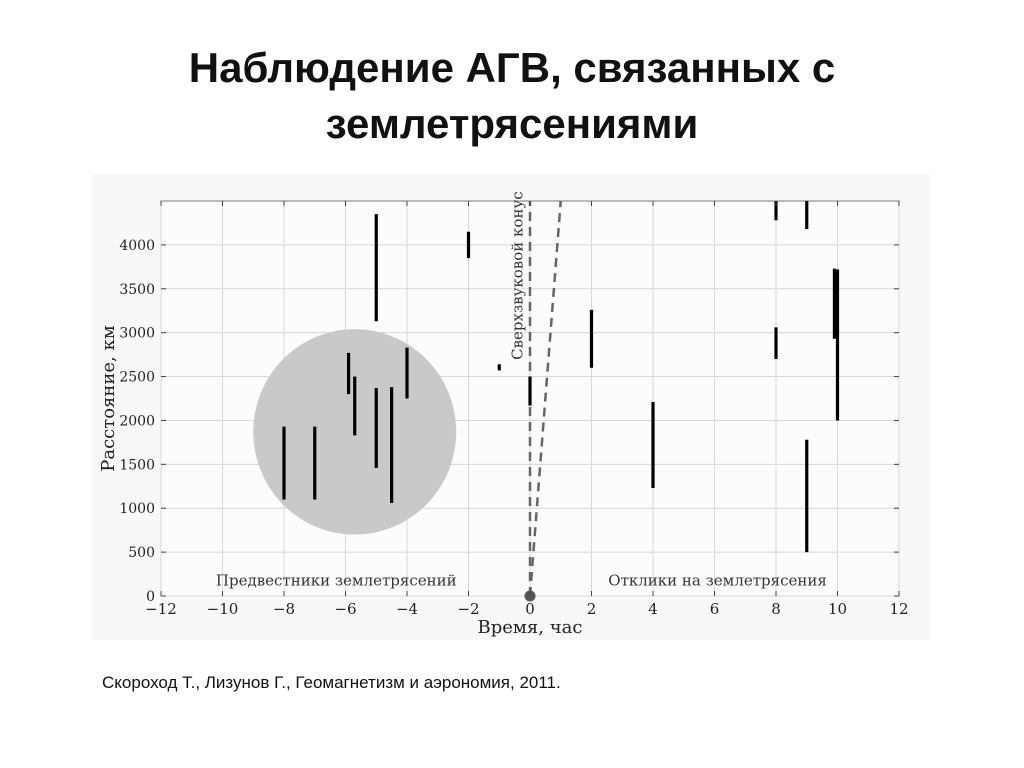 This screenshot has width=1024, height=768. Describe the element at coordinates (837, 609) in the screenshot. I see `x-tick-label: 10` at that location.